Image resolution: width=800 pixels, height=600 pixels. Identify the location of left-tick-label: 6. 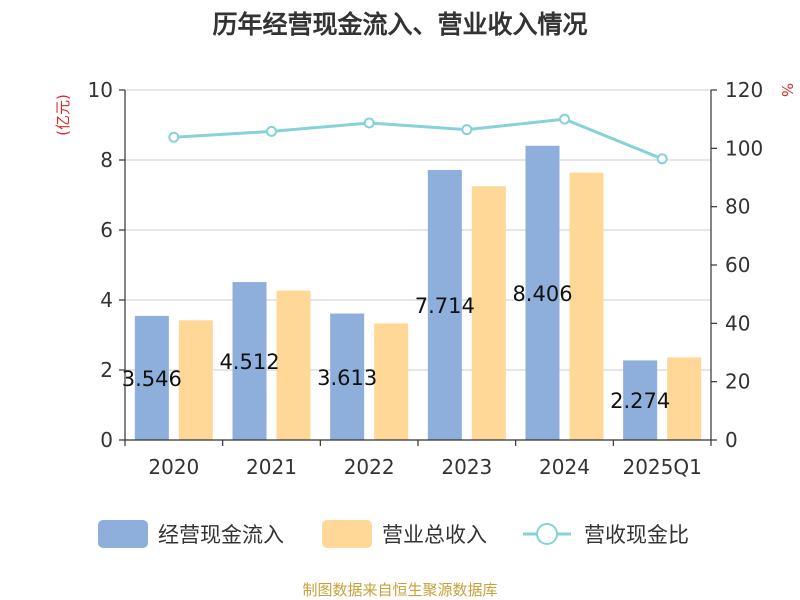
(106, 230).